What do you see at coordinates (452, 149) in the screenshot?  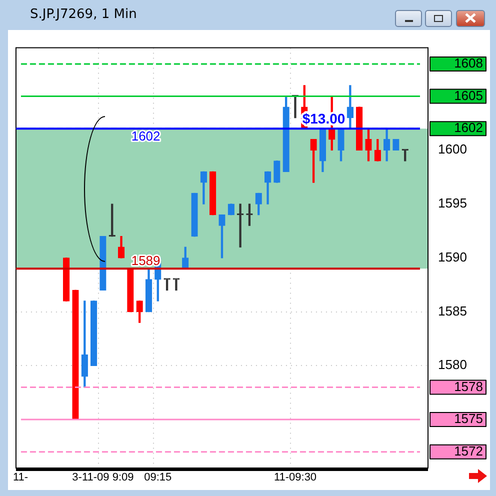 I see `y-tick-label: 1600` at bounding box center [452, 149].